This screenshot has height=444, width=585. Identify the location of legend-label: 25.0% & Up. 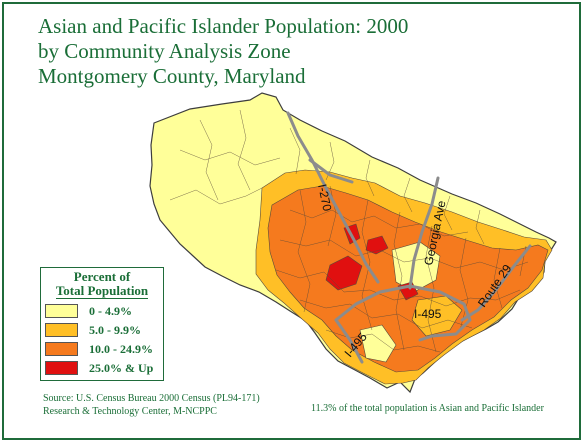
(121, 368).